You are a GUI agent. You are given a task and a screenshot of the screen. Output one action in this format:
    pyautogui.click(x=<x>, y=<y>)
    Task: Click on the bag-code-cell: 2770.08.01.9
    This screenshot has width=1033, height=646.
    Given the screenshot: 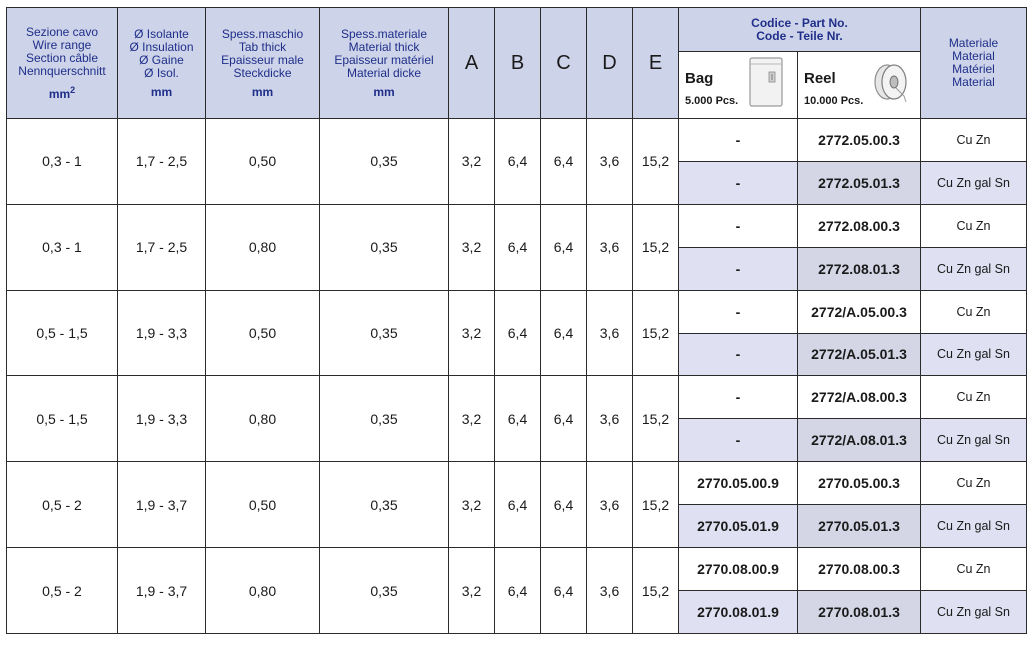 What is the action you would take?
    pyautogui.click(x=738, y=612)
    